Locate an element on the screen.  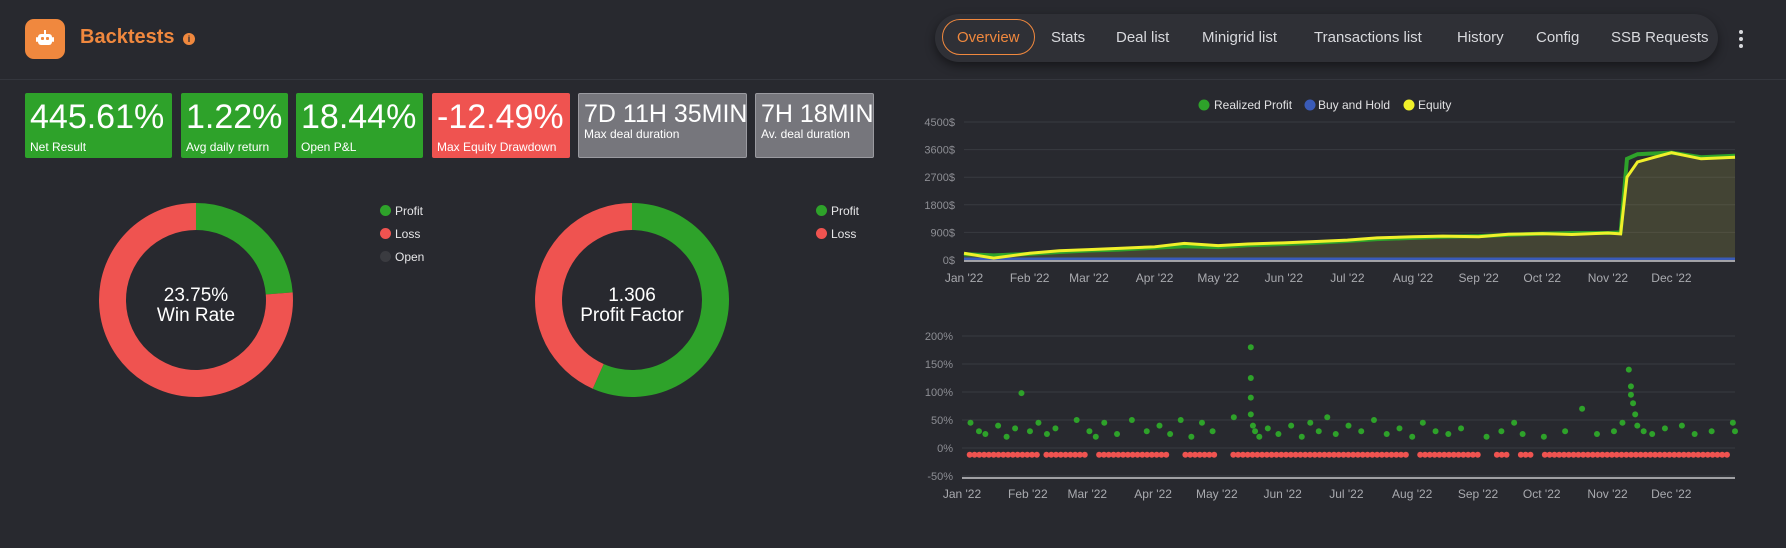
tab-config: Config is located at coordinates (1558, 37).